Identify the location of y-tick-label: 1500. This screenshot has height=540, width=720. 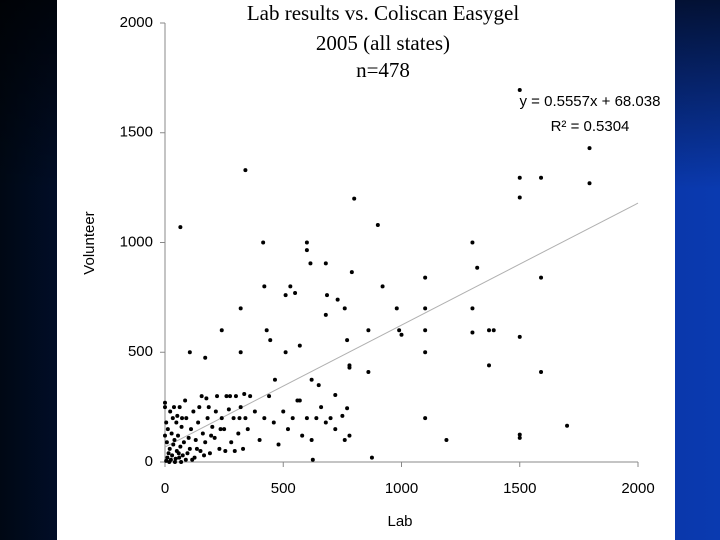
(136, 132).